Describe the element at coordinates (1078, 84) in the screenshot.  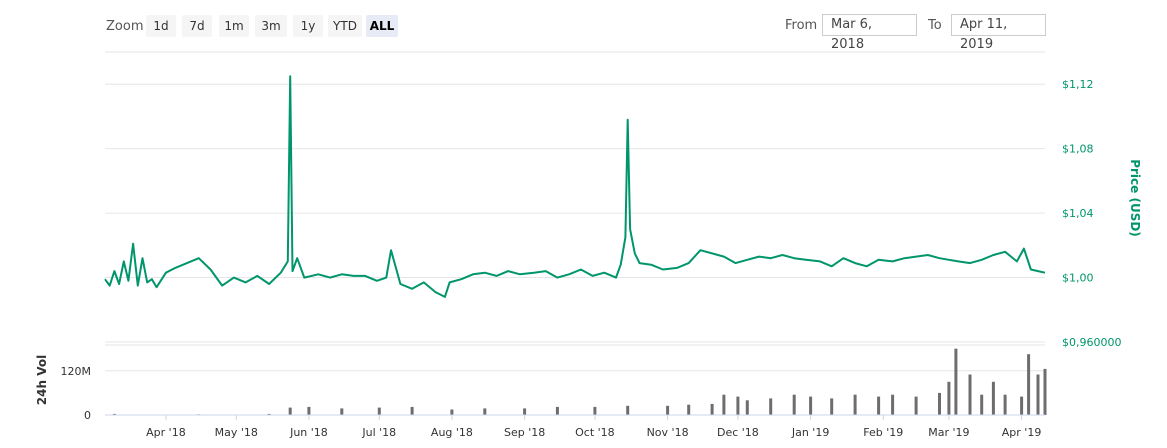
I see `price-tick-label: $1,12` at that location.